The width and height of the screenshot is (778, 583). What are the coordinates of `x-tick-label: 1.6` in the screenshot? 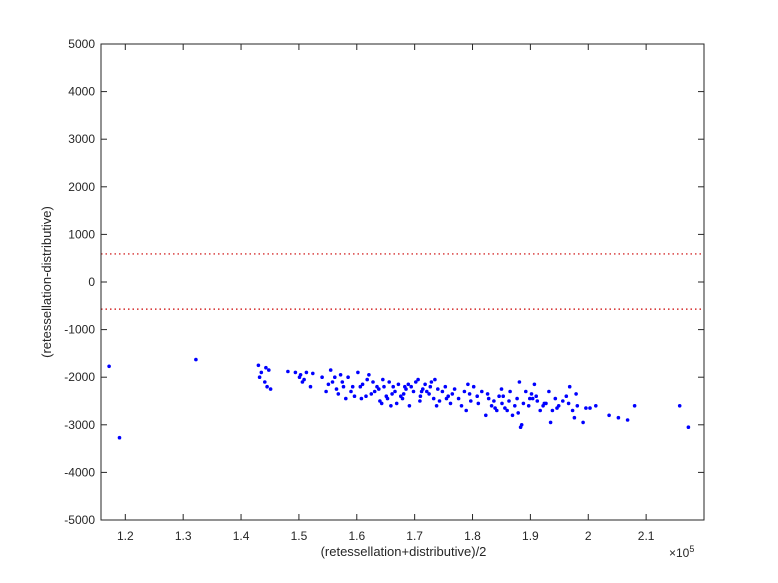 It's located at (356, 536).